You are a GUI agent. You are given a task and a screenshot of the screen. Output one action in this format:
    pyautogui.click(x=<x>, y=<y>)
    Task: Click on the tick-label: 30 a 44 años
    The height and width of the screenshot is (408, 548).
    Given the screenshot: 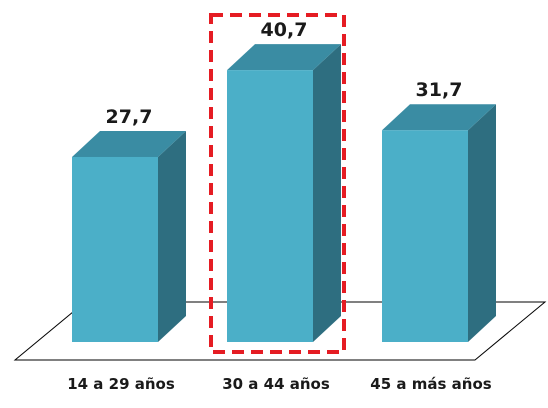 What is the action you would take?
    pyautogui.click(x=276, y=384)
    